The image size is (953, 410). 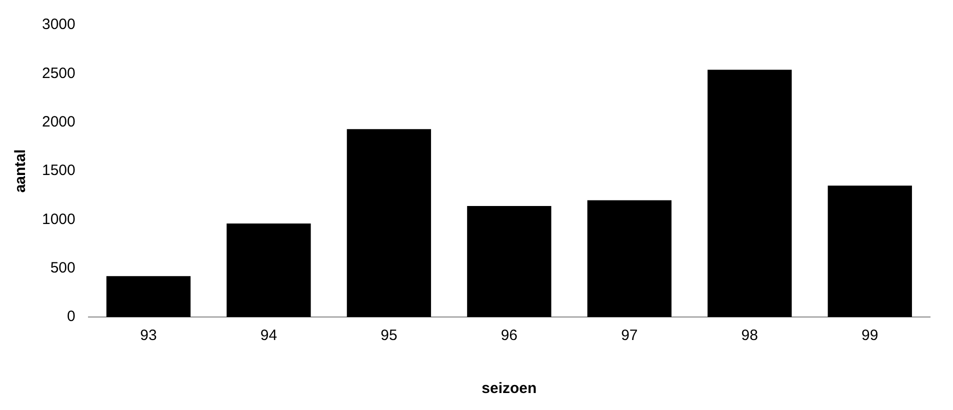 I want to click on y-tick-label: 500, so click(x=63, y=267).